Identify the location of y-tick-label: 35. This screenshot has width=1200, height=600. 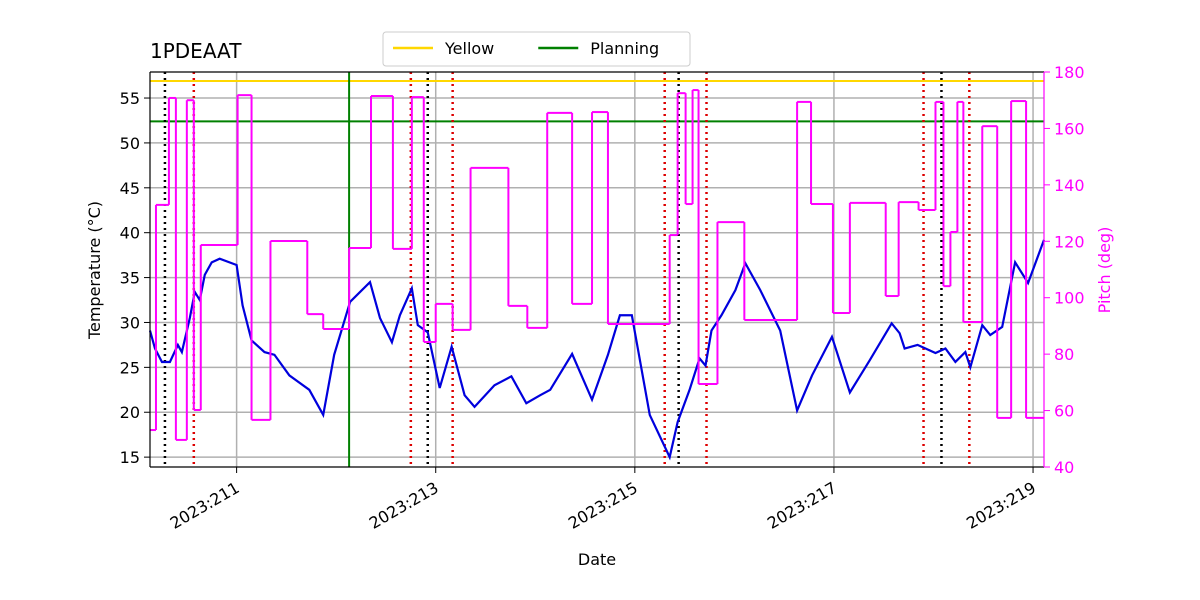
(130, 278).